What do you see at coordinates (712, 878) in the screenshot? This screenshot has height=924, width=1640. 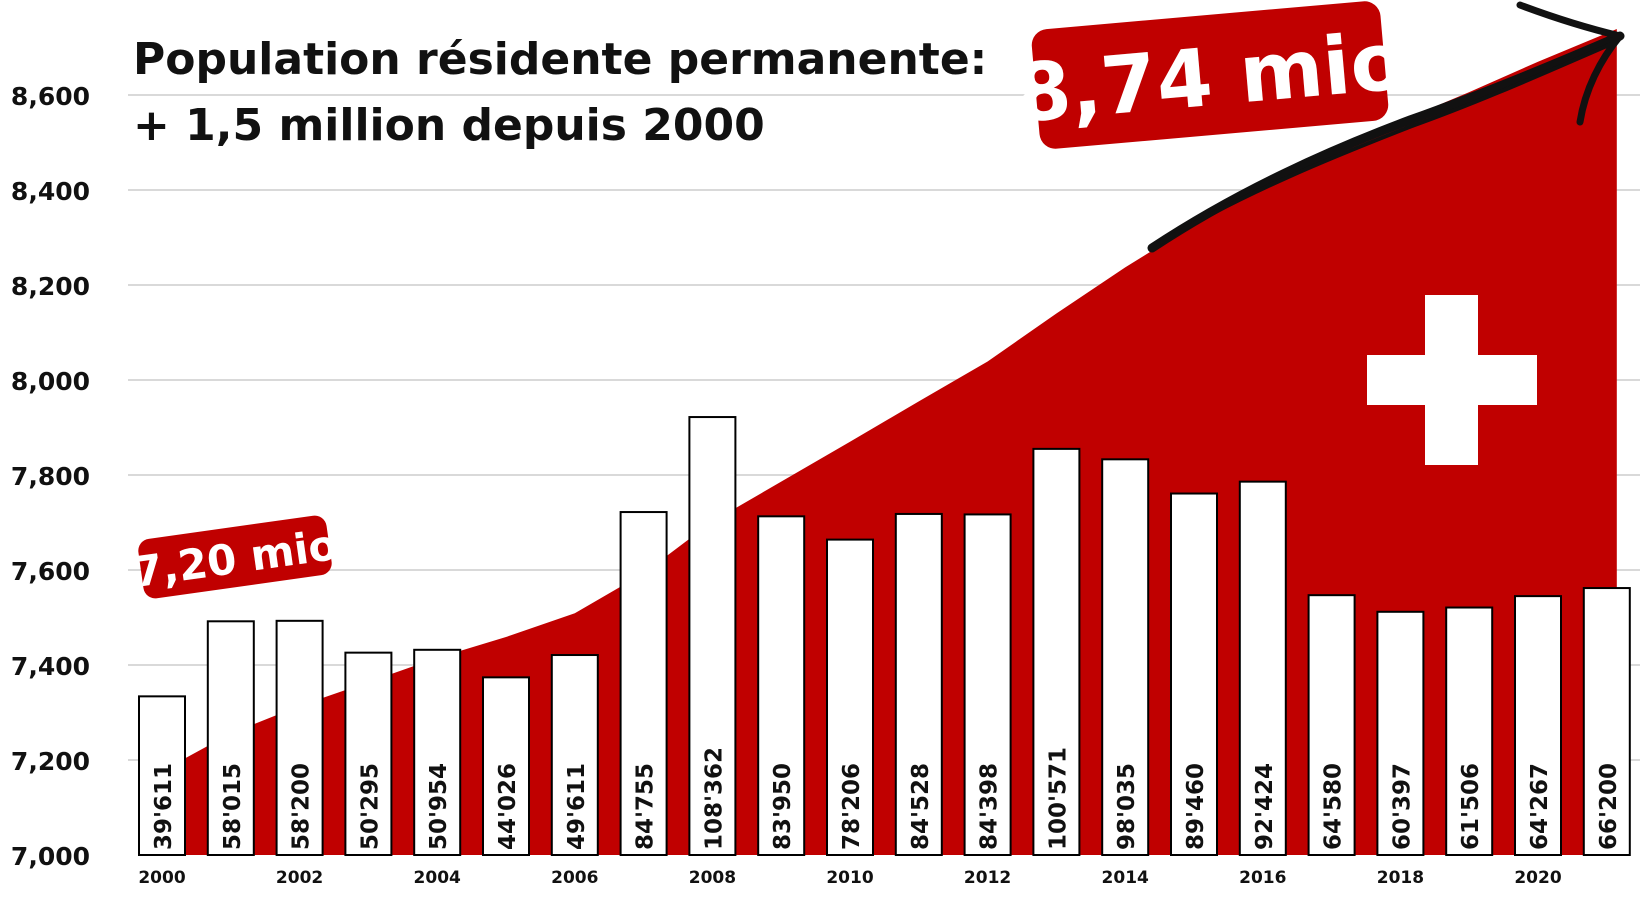 I see `x-tick-label: 2008` at bounding box center [712, 878].